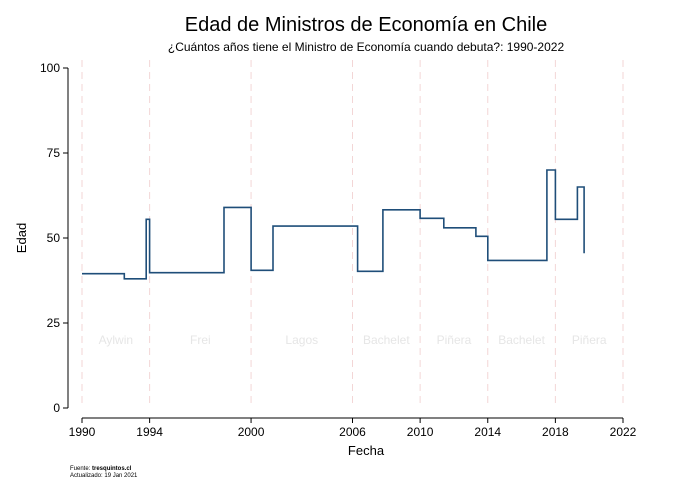  I want to click on x-tick-label: 2014, so click(487, 432).